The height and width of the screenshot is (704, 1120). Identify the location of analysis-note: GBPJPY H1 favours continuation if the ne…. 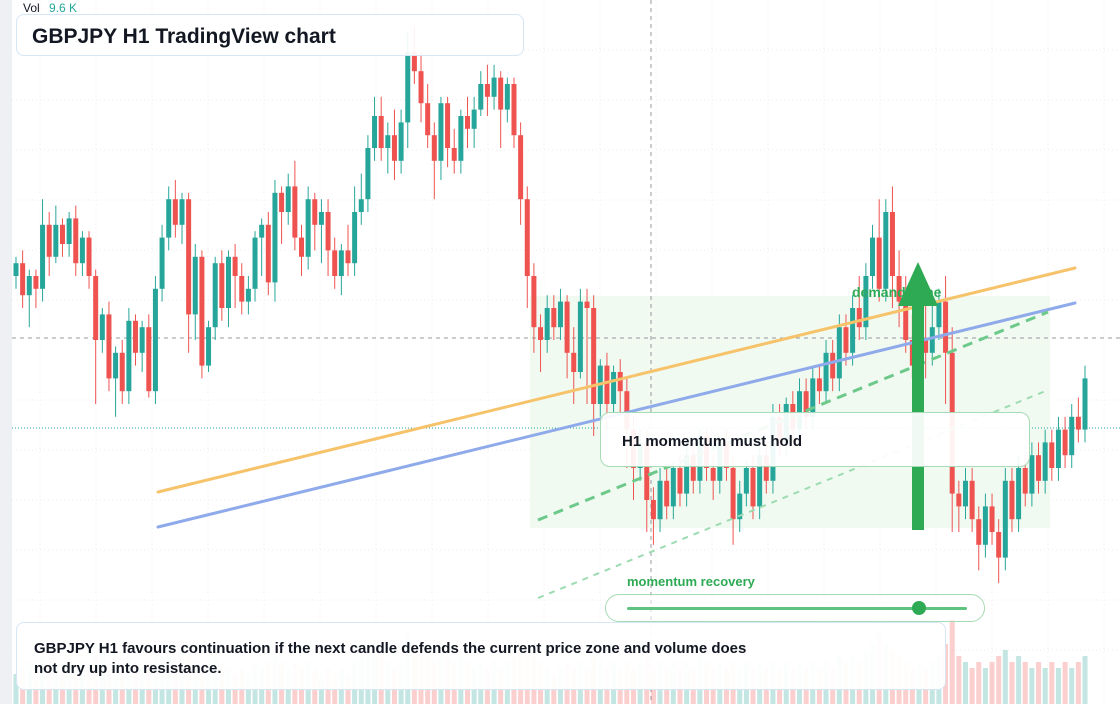
(390, 658).